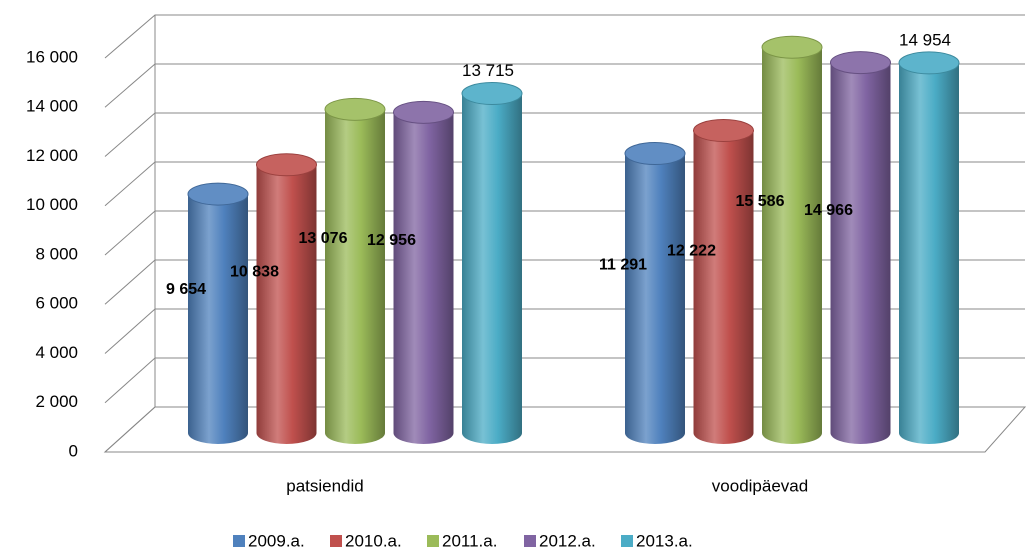 The height and width of the screenshot is (554, 1028). What do you see at coordinates (73, 450) in the screenshot?
I see `y-tick-label: 0` at bounding box center [73, 450].